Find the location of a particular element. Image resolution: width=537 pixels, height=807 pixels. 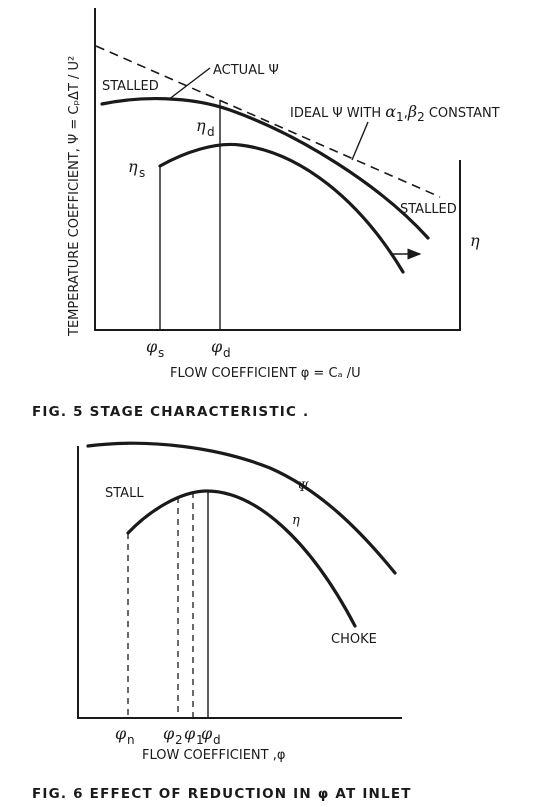

fig5-stalled-right-label: STALLED is located at coordinates (428, 209).